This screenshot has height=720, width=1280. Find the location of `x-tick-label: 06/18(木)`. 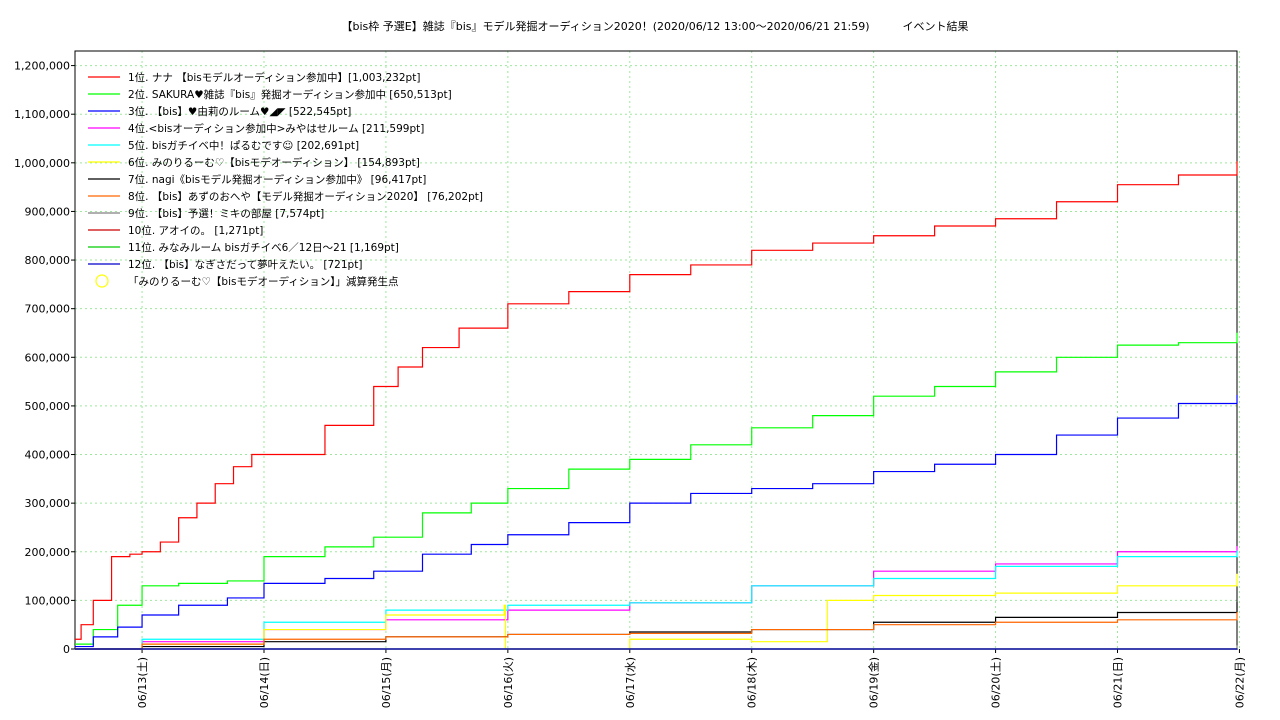

x-tick-label: 06/18(木) is located at coordinates (752, 682).